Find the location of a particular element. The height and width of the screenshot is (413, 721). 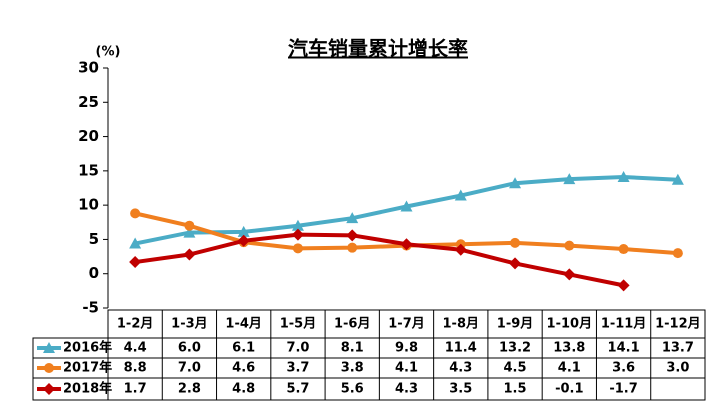

y-tick-label: 30 is located at coordinates (88, 68).